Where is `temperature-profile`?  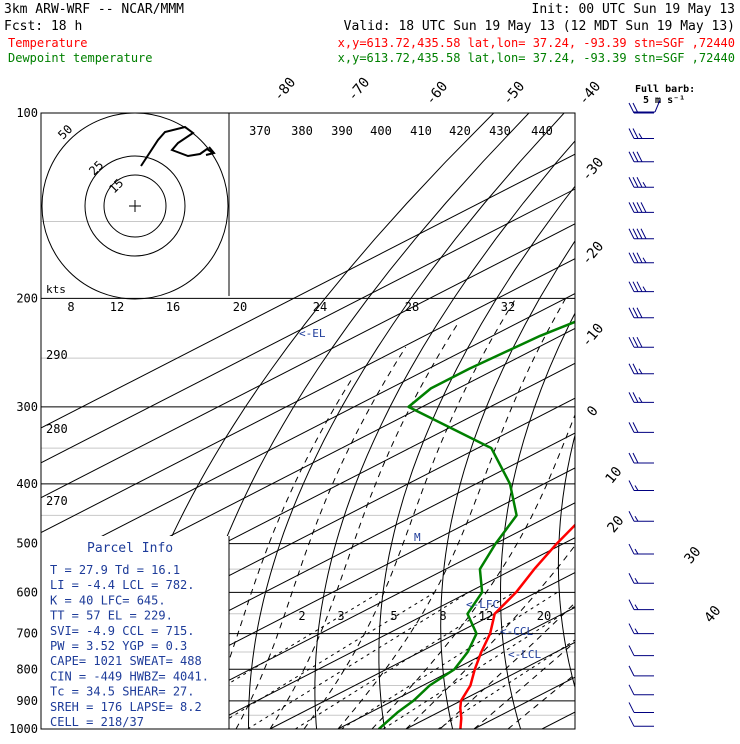
temperature-profile is located at coordinates (517, 626).